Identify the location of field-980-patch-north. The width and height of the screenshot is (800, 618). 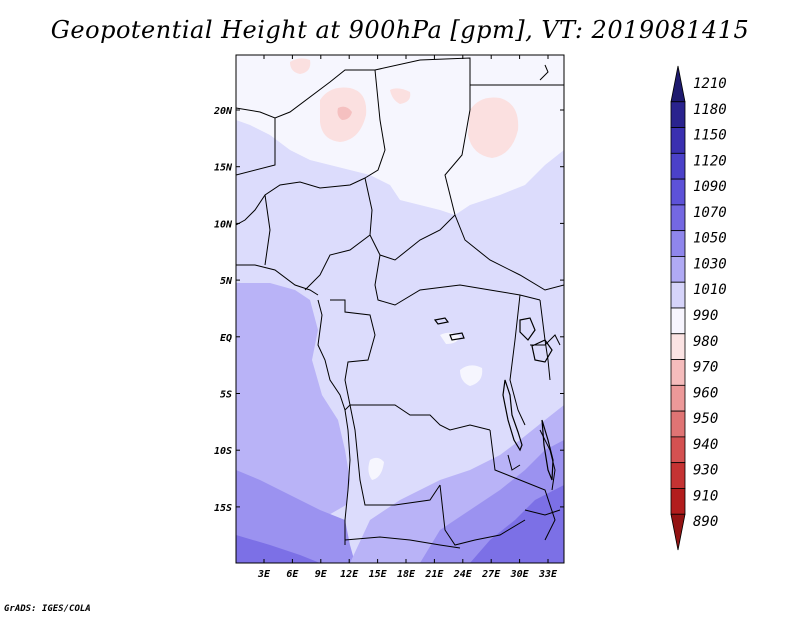
(344, 113).